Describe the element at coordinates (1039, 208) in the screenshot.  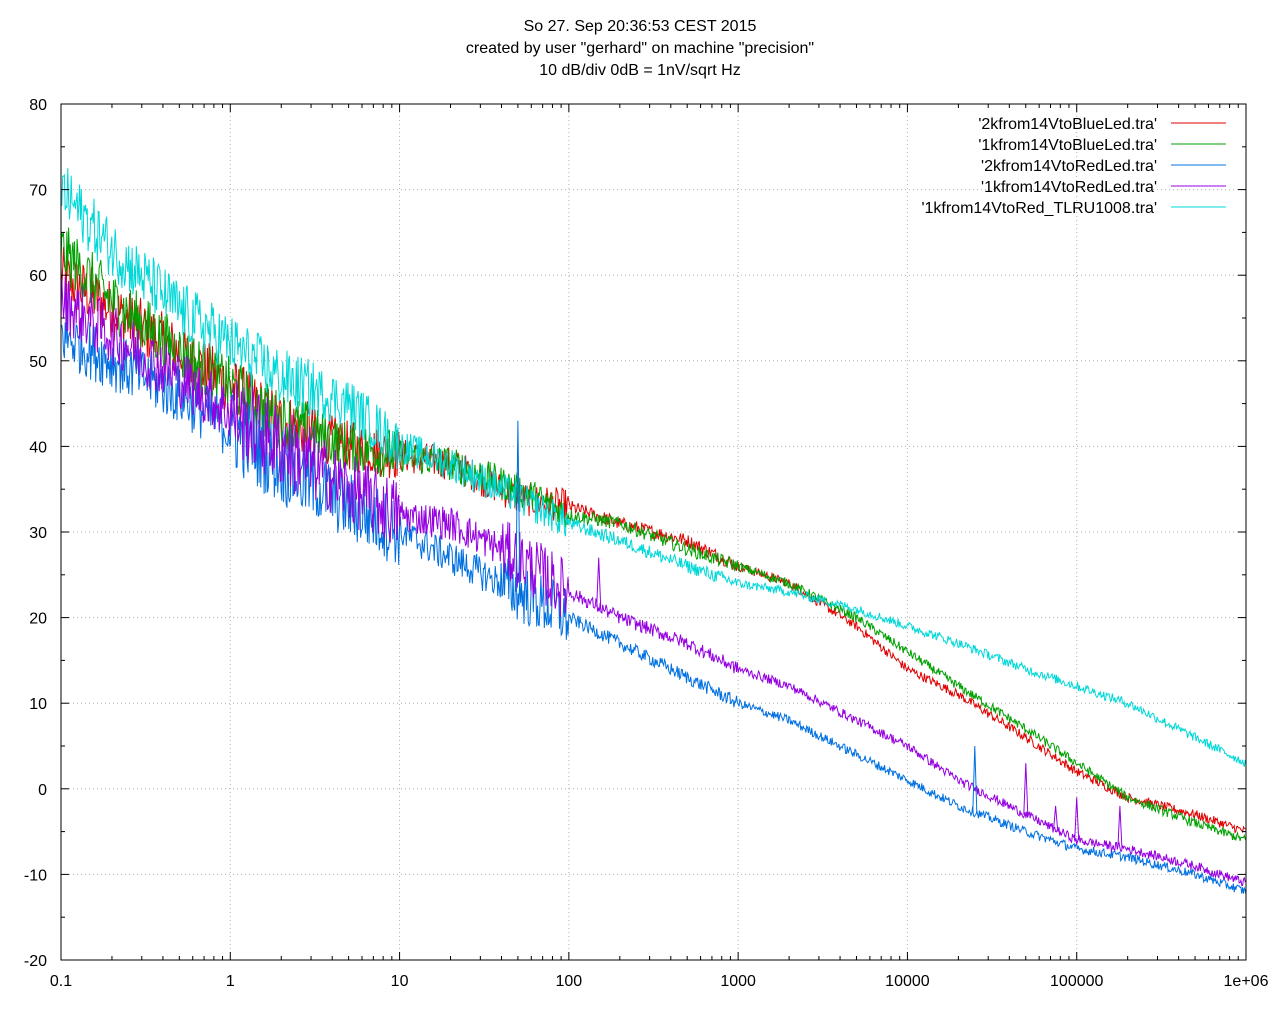
I see `legend-label: '1kfrom14VtoRed_TLRU1008.tra'` at that location.